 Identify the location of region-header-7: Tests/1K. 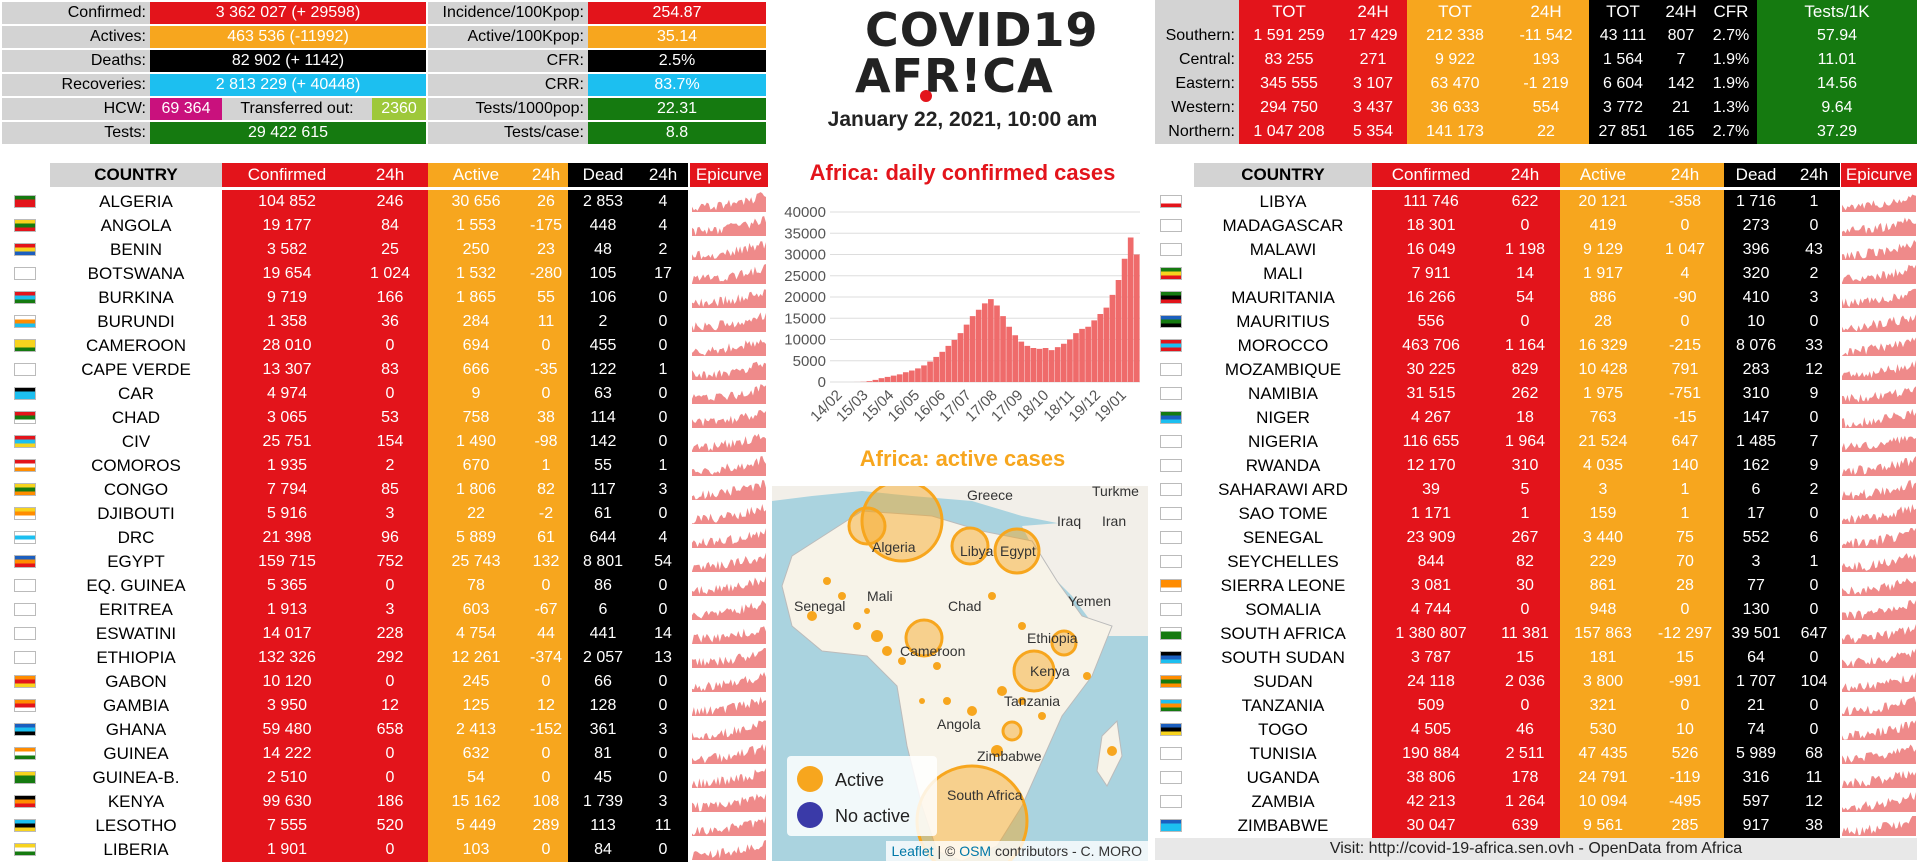
(1837, 12).